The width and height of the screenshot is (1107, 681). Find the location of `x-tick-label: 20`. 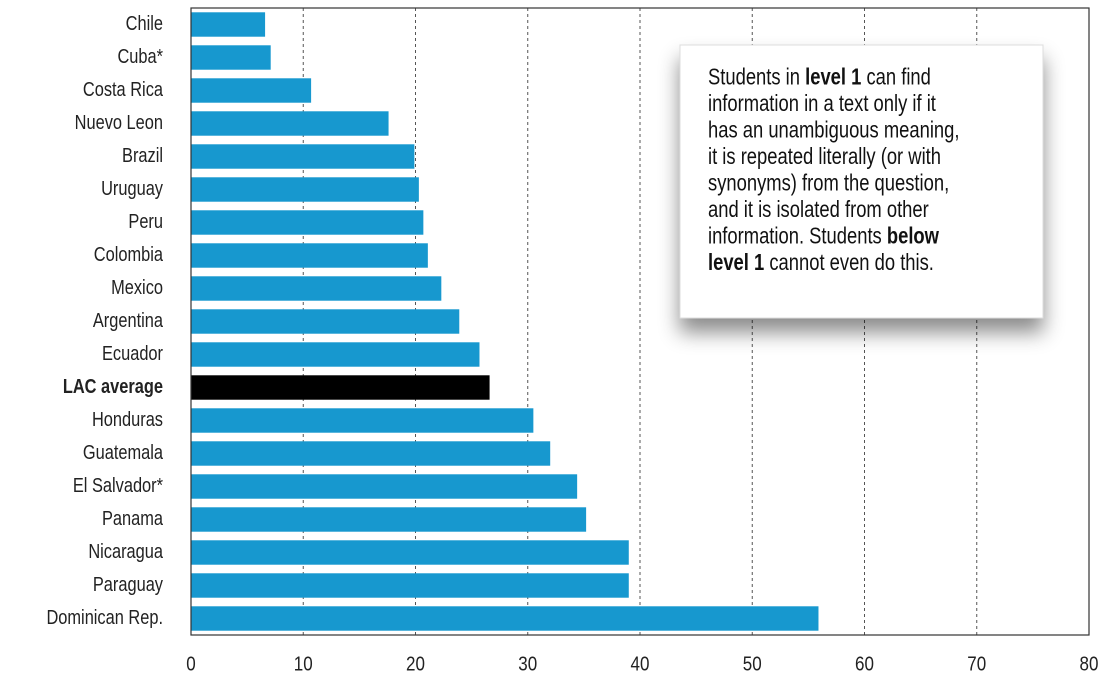

x-tick-label: 20 is located at coordinates (415, 663).